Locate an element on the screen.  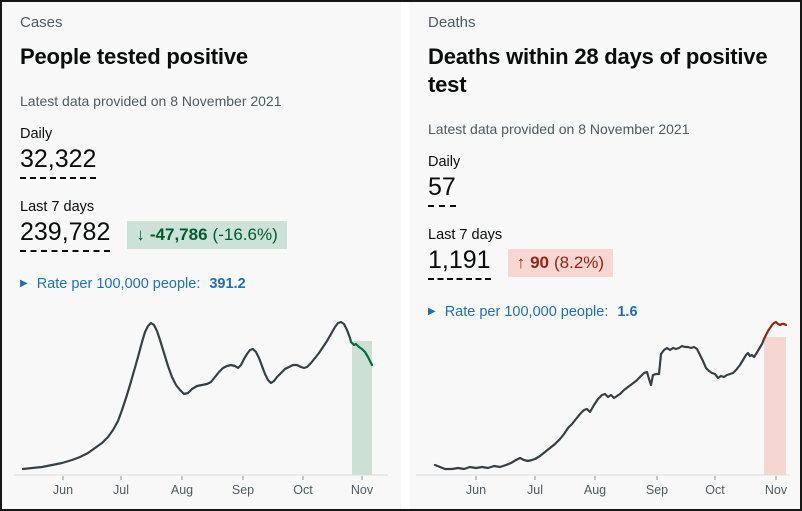
deaths-change-badge: ↑ 90 (8.2%) is located at coordinates (560, 263).